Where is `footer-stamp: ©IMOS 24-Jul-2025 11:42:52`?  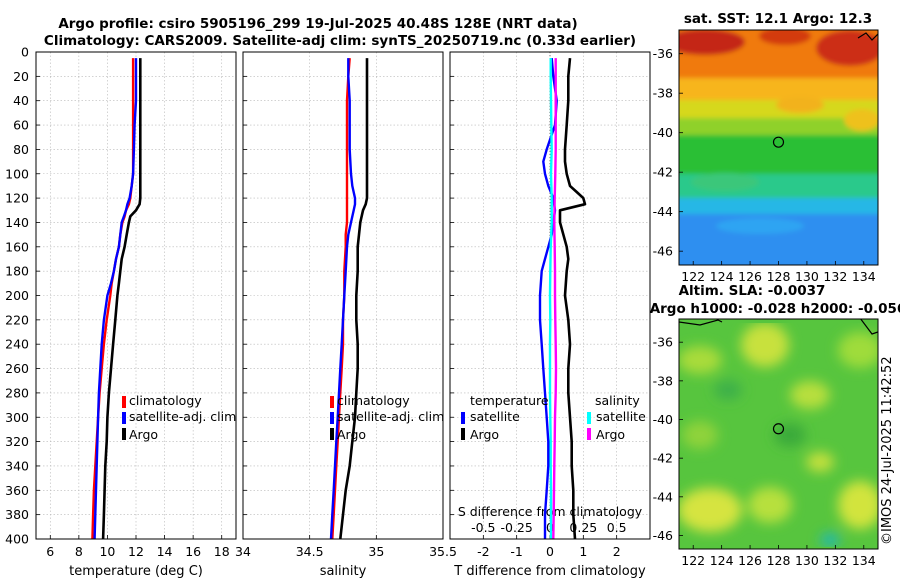 footer-stamp: ©IMOS 24-Jul-2025 11:42:52 is located at coordinates (887, 450).